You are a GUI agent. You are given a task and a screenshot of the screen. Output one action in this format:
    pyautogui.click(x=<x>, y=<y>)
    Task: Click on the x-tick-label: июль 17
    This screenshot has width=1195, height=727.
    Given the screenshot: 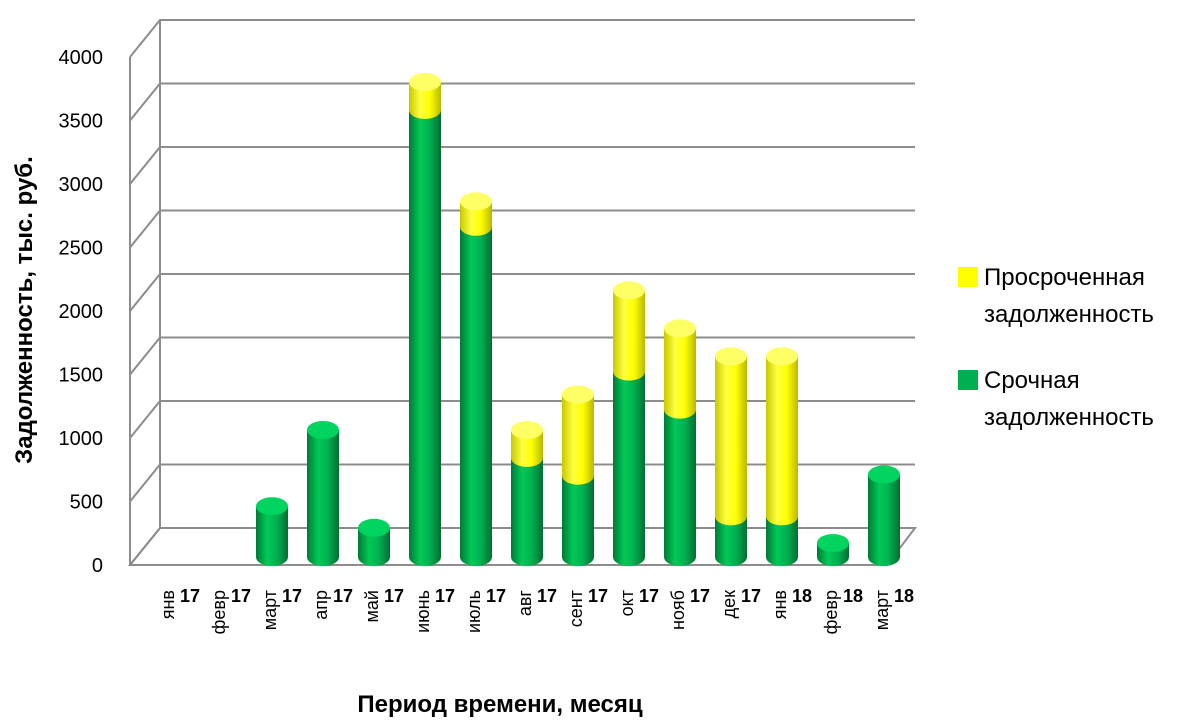 What is the action you would take?
    pyautogui.click(x=485, y=609)
    